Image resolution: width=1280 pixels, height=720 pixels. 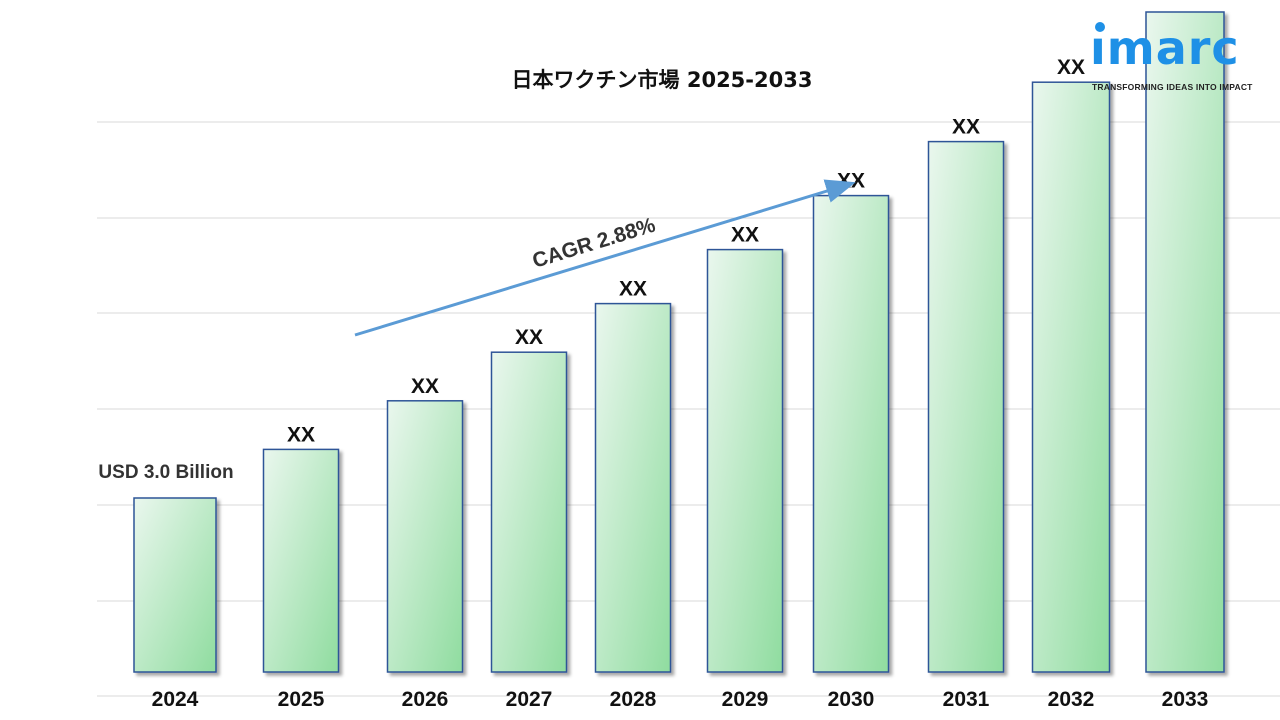 I want to click on x-tick-2024: 2024, so click(x=175, y=699).